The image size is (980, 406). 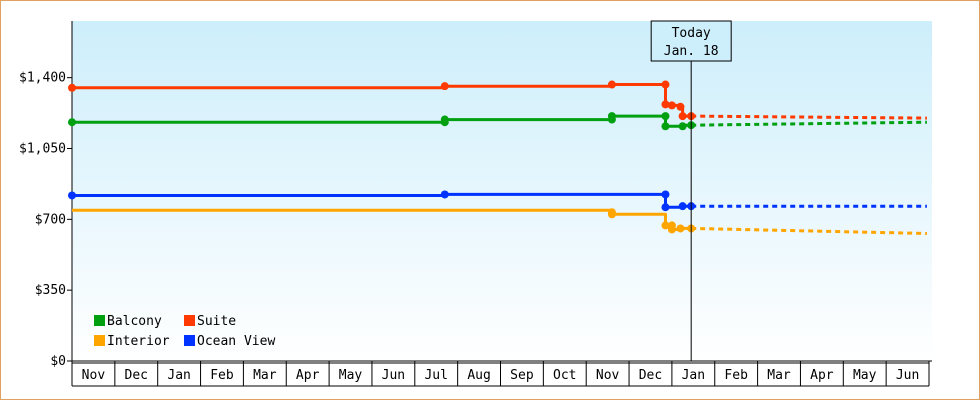 I want to click on legend-label-balcony: Balcony, so click(x=134, y=321).